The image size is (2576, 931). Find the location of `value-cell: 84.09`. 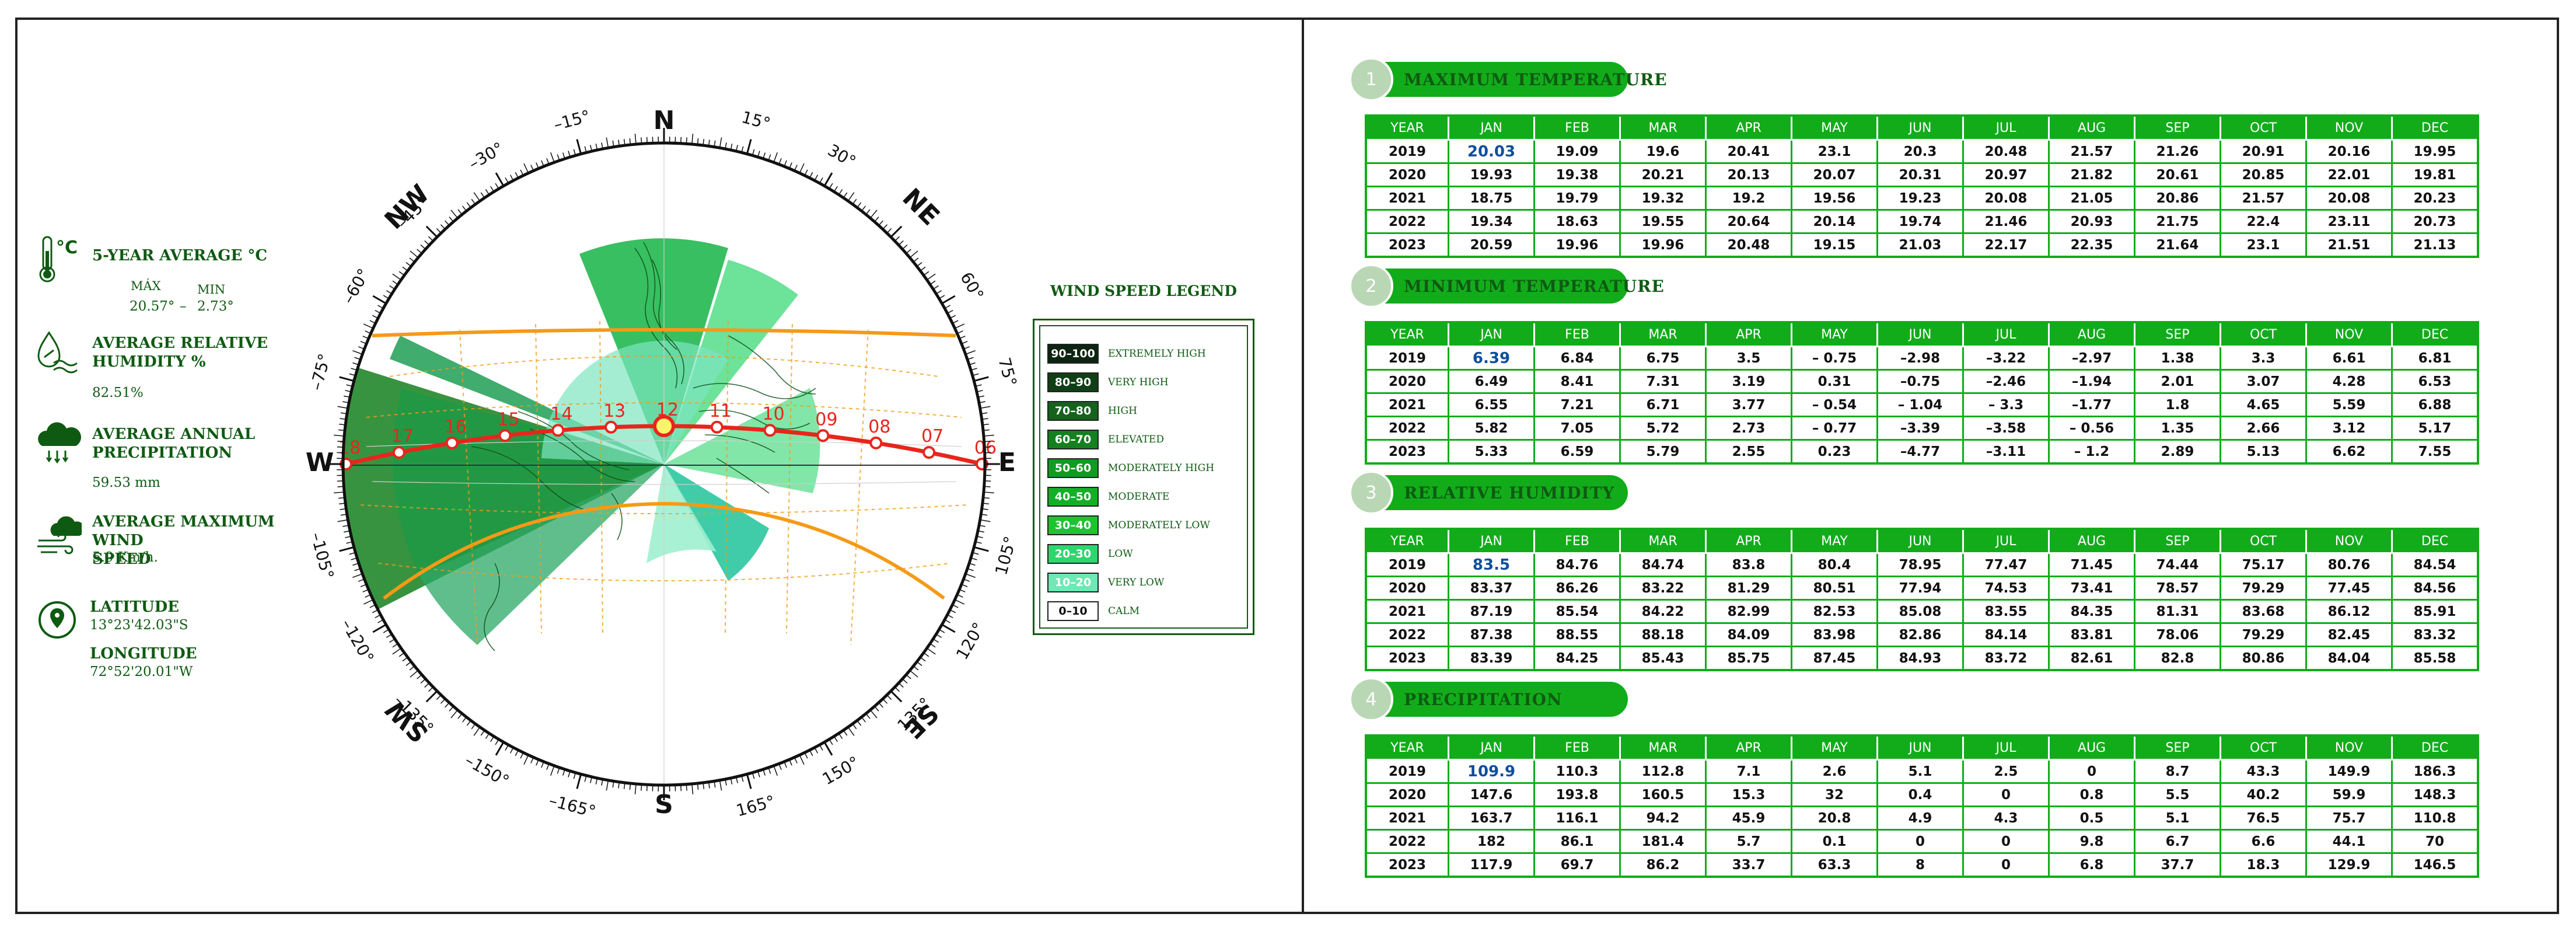

value-cell: 84.09 is located at coordinates (1748, 634).